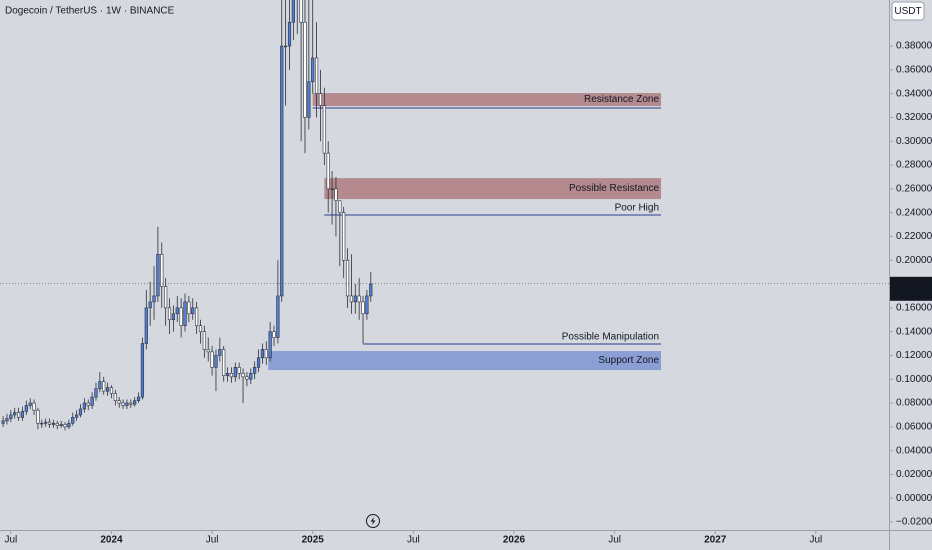 The image size is (932, 550). I want to click on zone-label: Support Zone, so click(628, 360).